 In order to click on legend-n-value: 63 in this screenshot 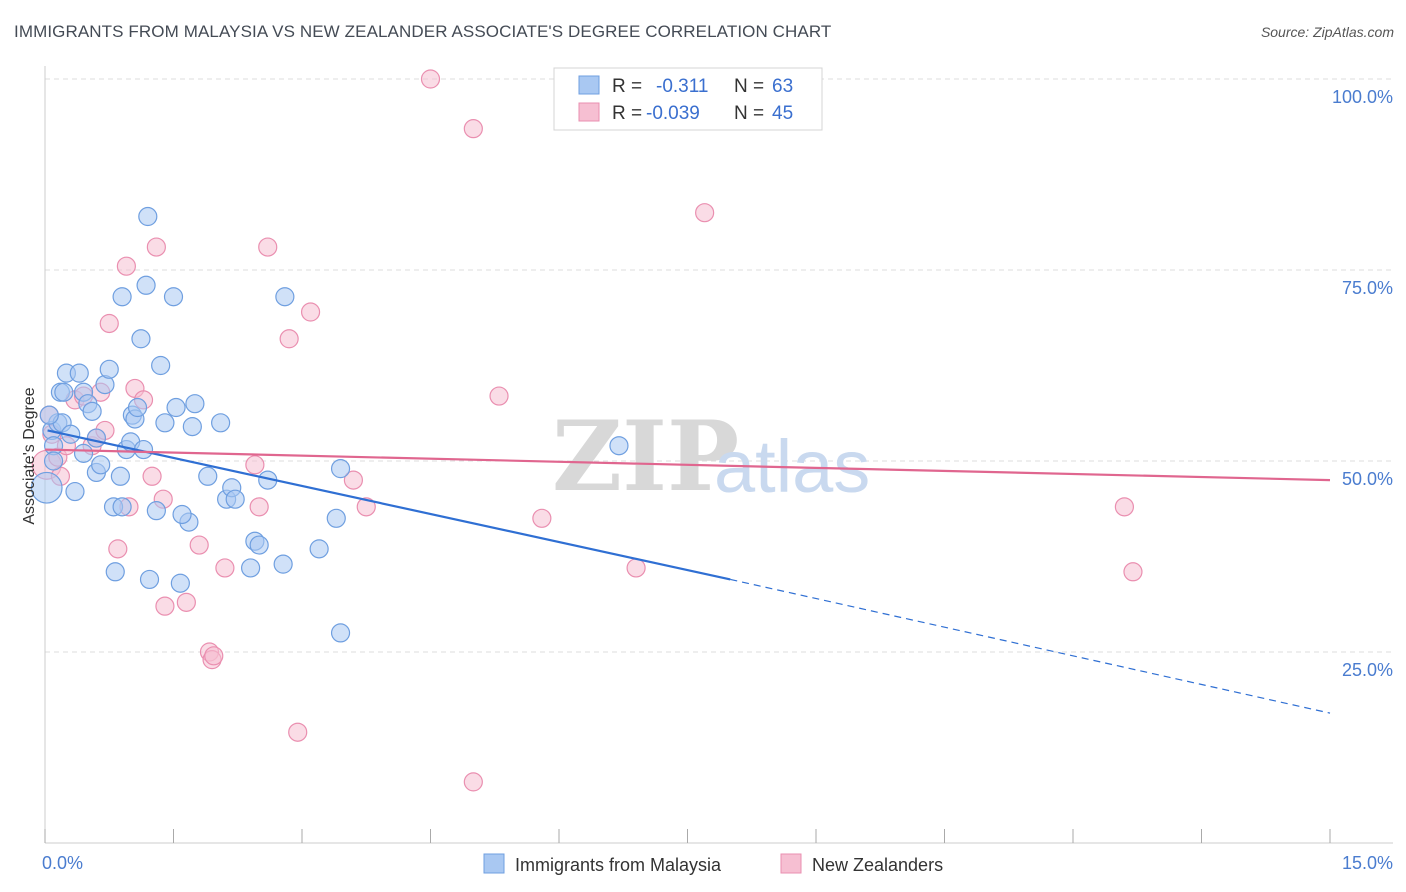, I will do `click(782, 86)`.